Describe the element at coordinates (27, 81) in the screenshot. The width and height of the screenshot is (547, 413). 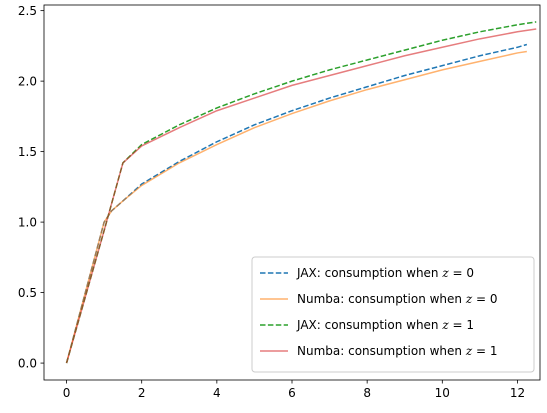
I see `y-tick-label: 2.0` at that location.